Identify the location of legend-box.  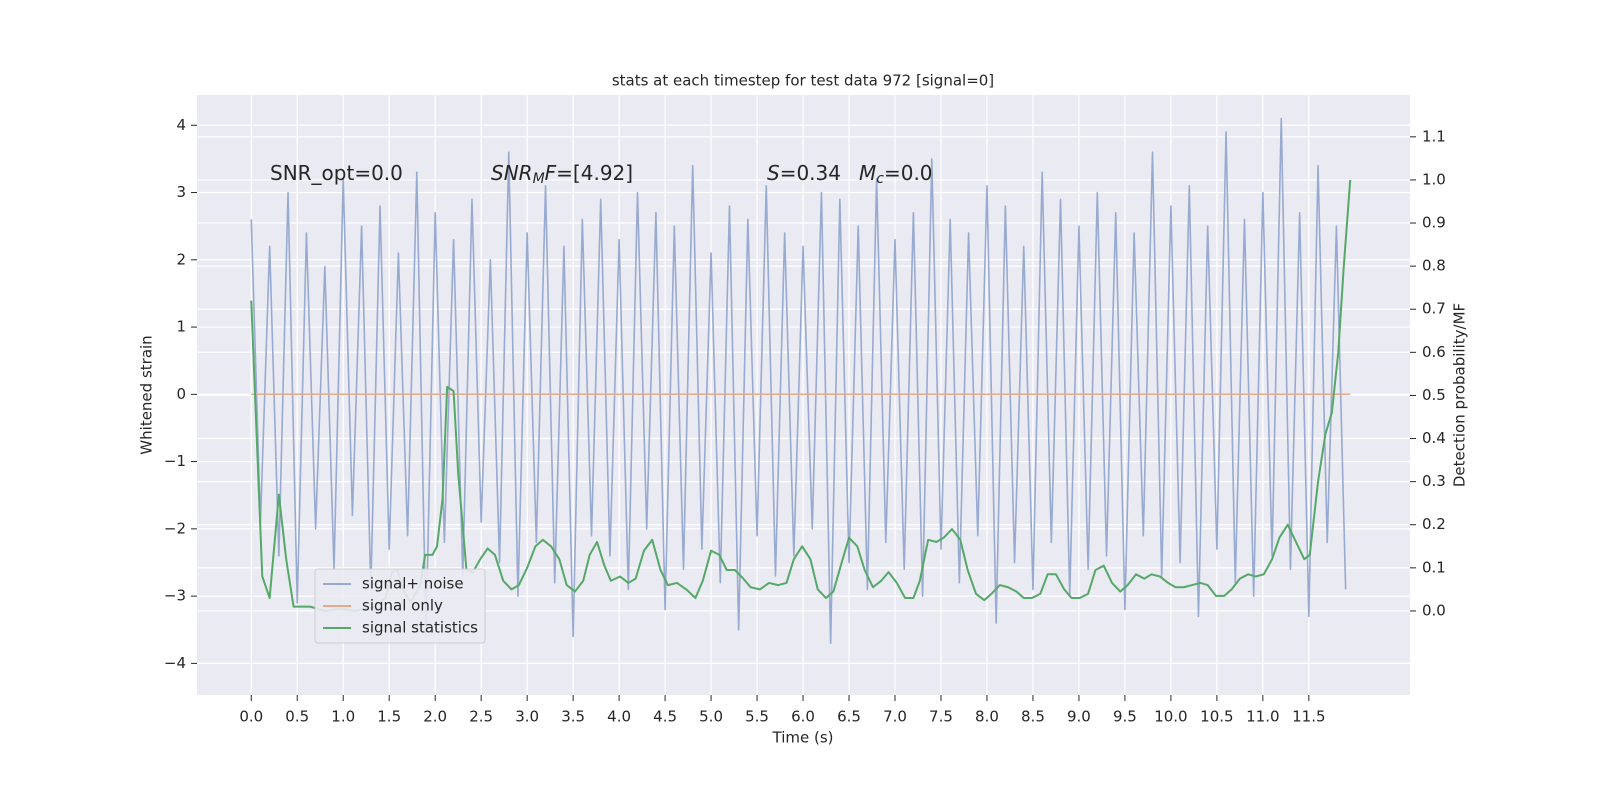
(400, 606).